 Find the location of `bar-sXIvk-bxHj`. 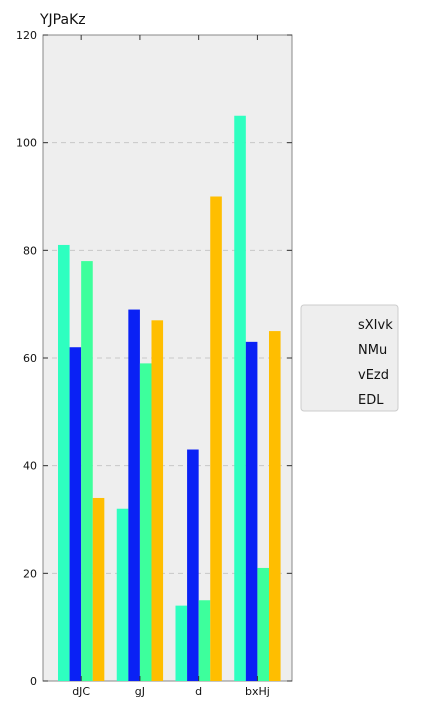

bar-sXIvk-bxHj is located at coordinates (240, 398).